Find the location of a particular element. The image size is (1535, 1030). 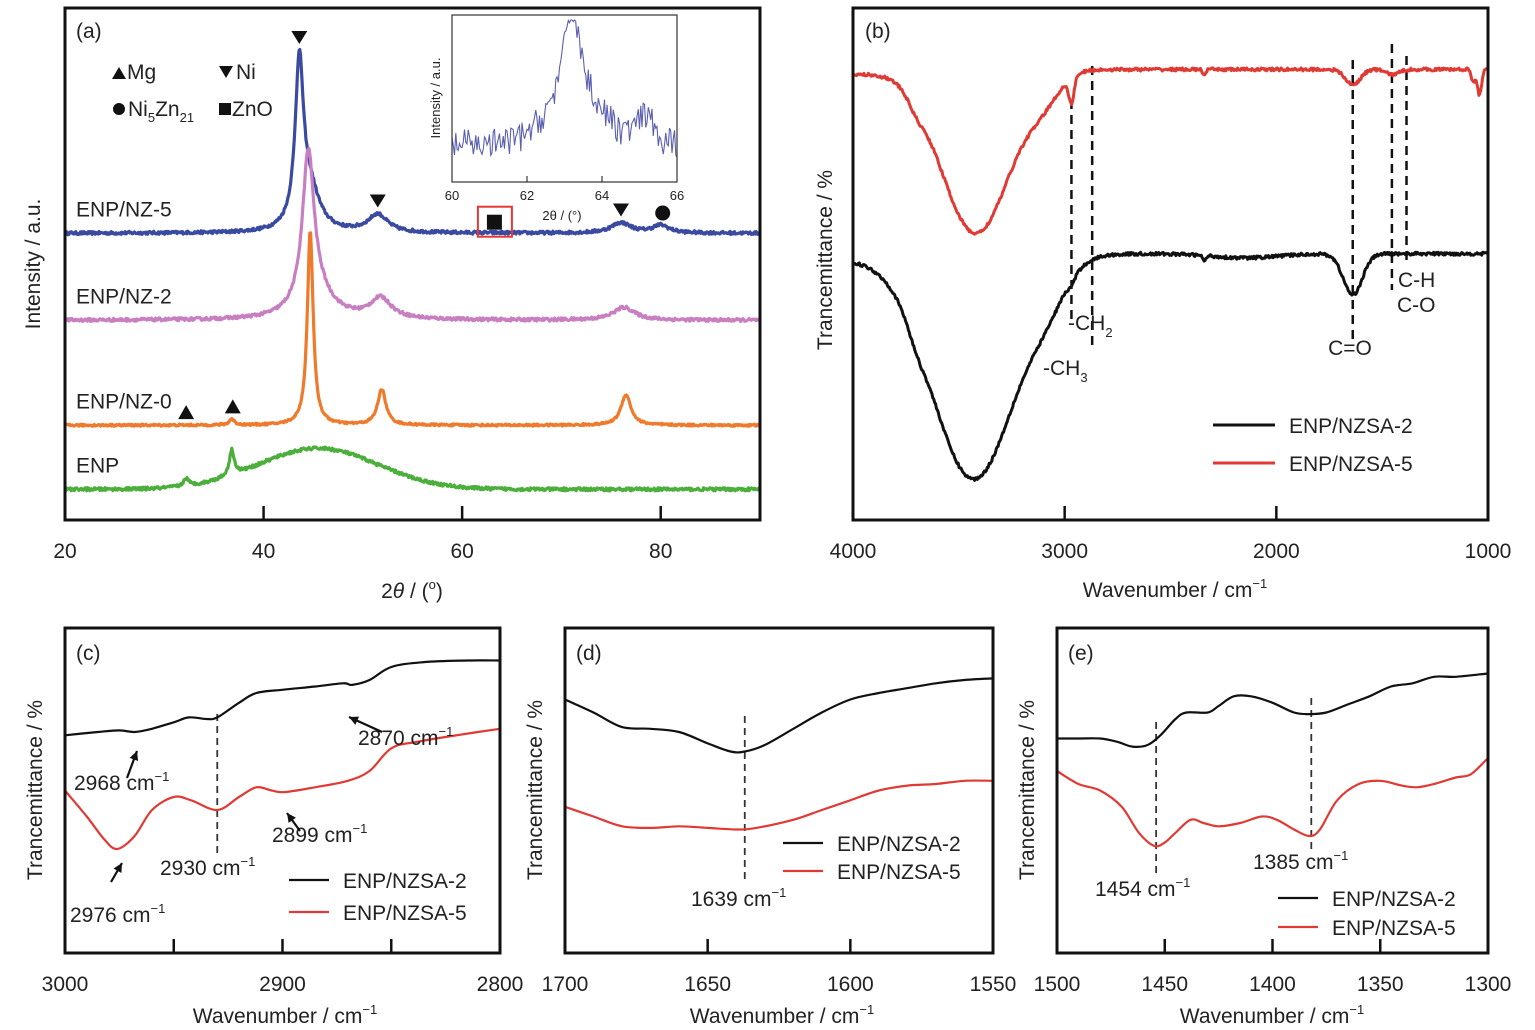

inset-xticks: 60 62 64 66 is located at coordinates (564, 189).